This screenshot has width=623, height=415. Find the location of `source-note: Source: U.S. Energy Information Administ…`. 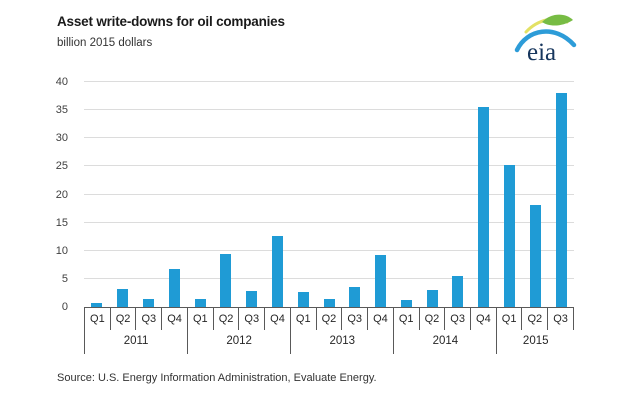

source-note: Source: U.S. Energy Information Administ… is located at coordinates (217, 378).